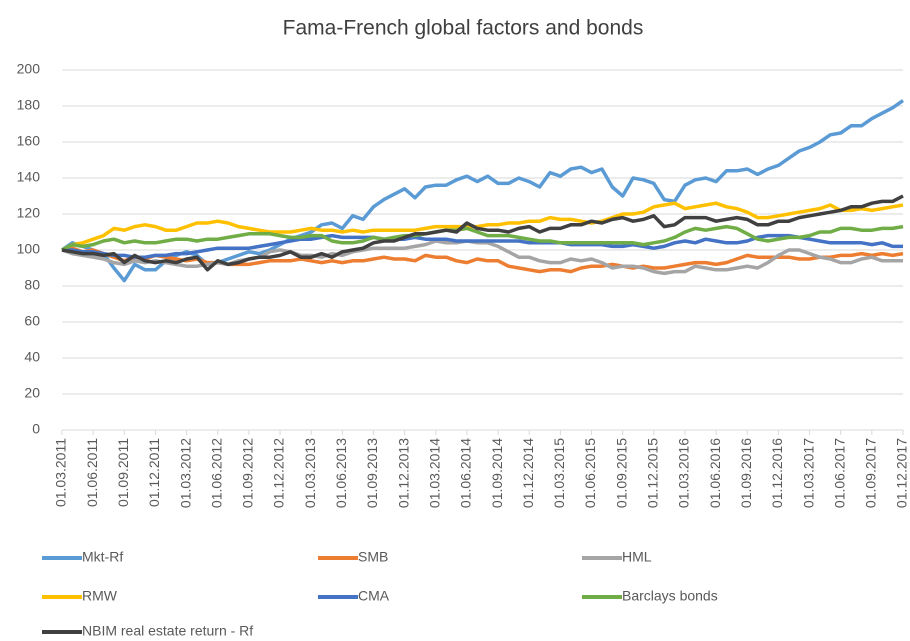 The image size is (910, 641). What do you see at coordinates (808, 473) in the screenshot?
I see `x-tick-label: 01.03.2017` at bounding box center [808, 473].